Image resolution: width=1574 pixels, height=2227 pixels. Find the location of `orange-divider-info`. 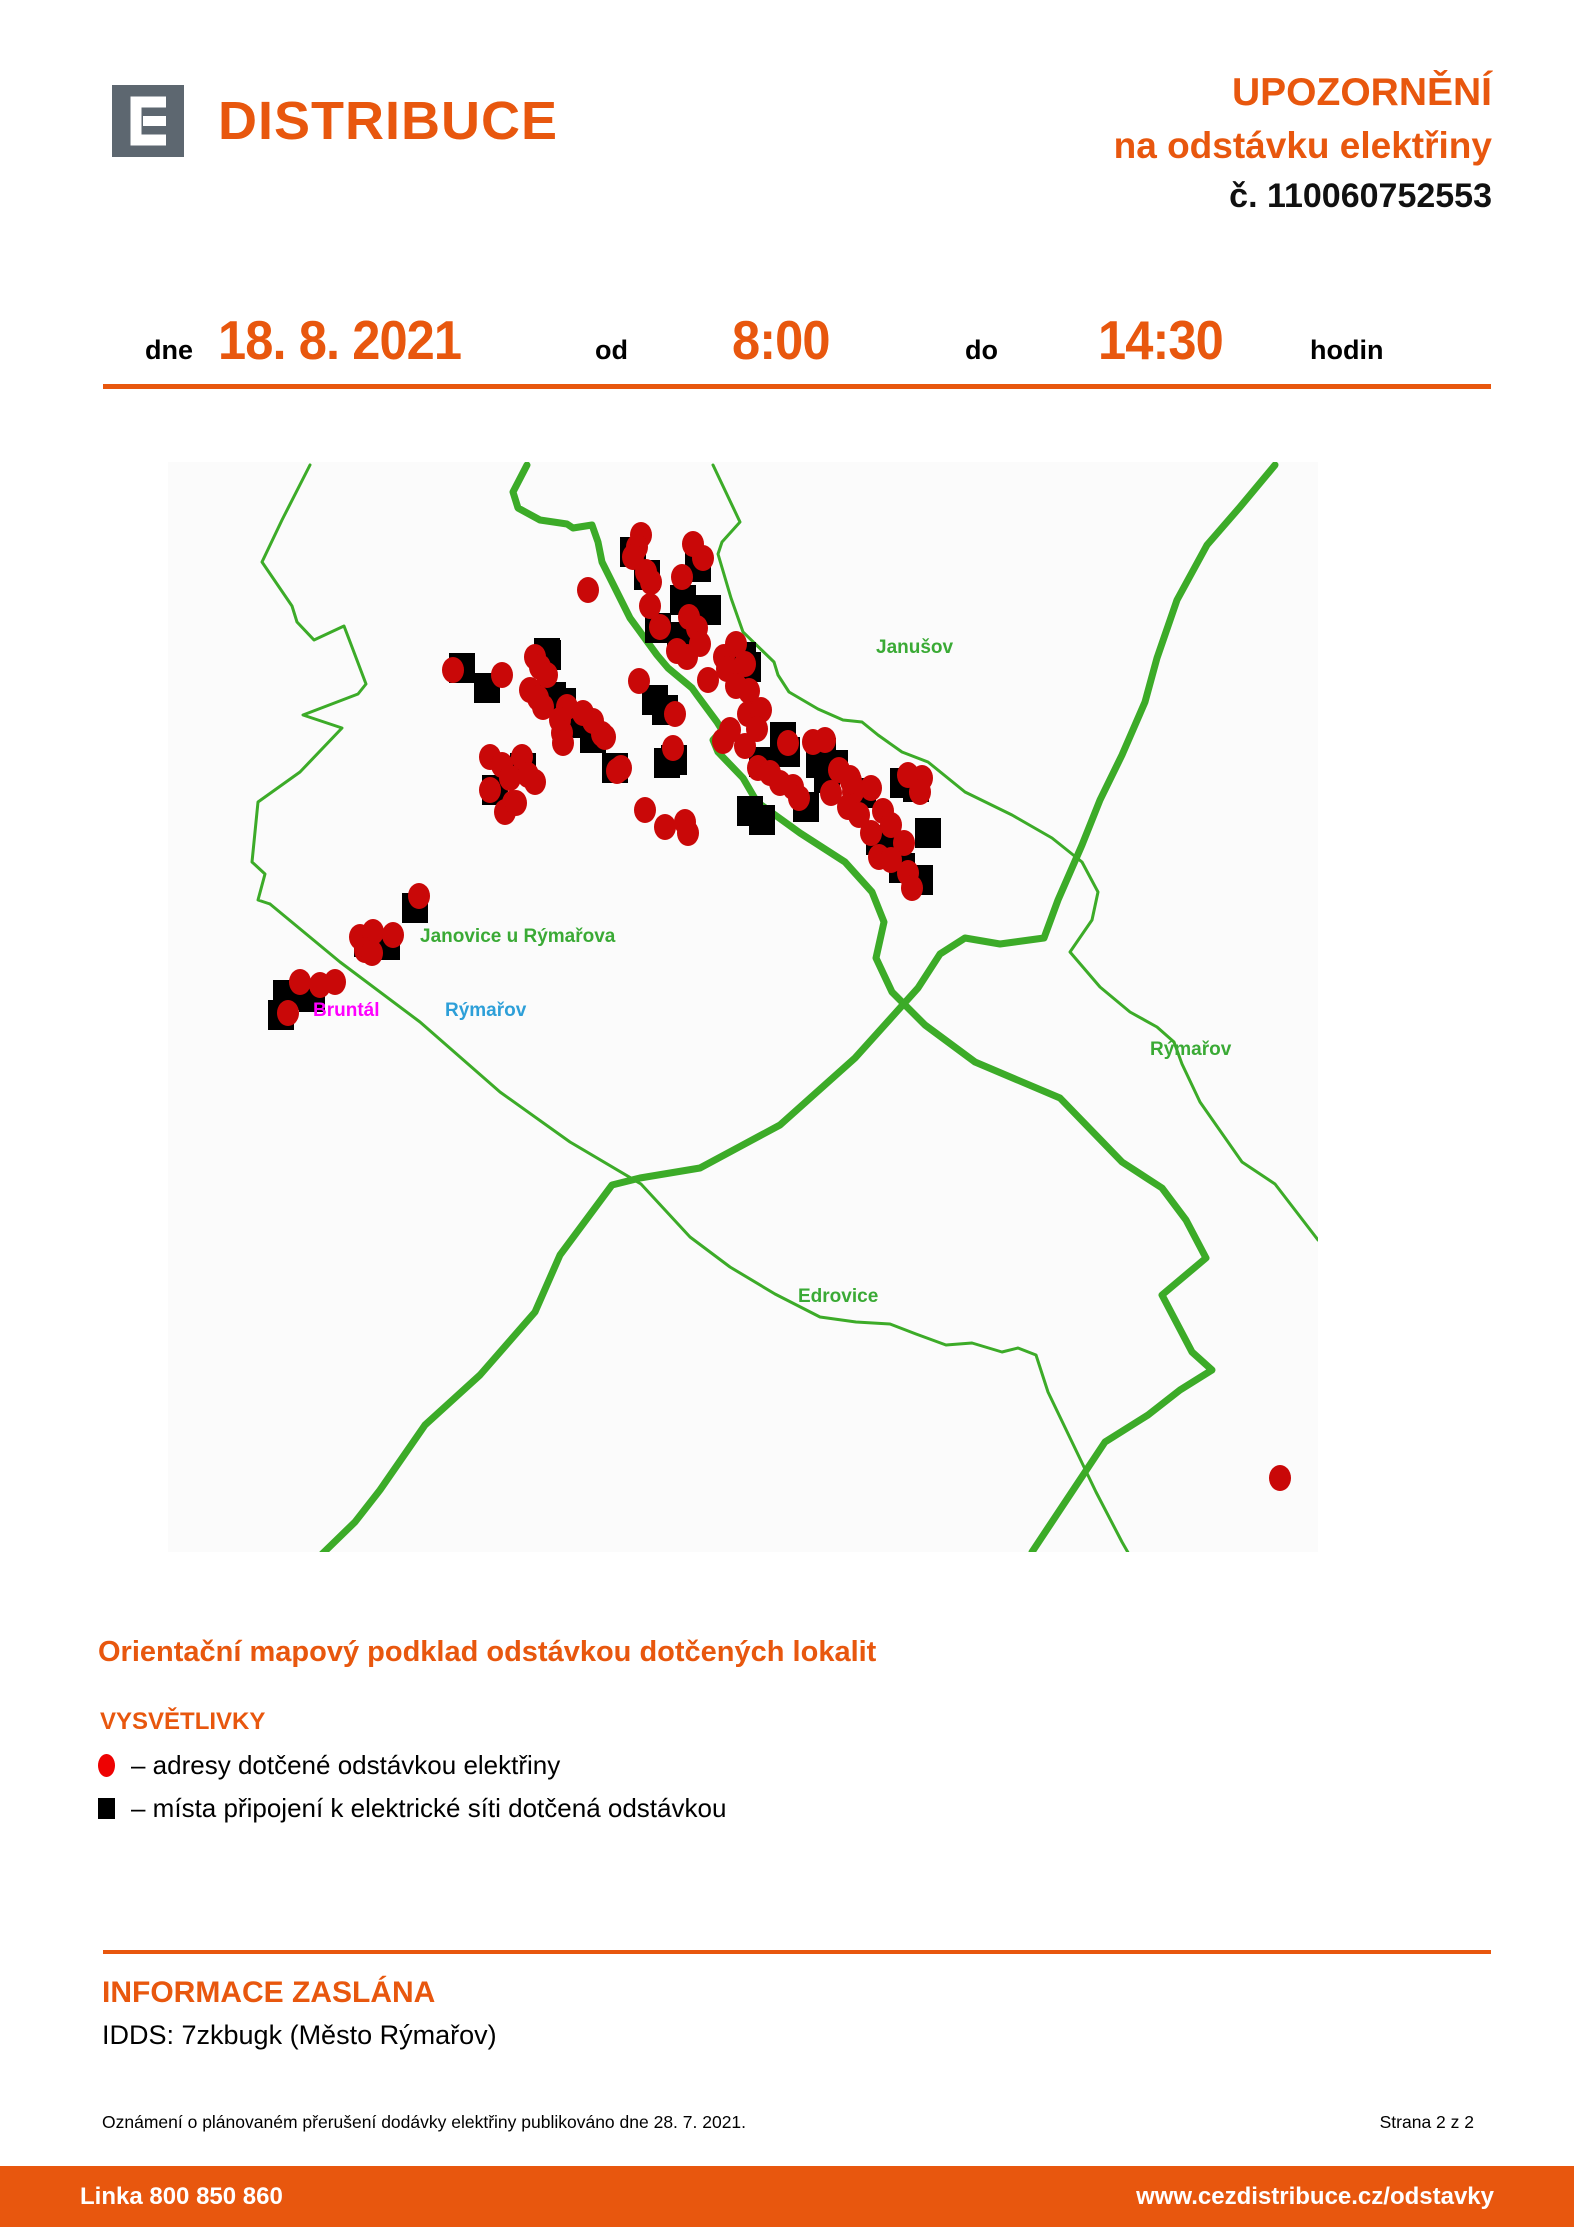

orange-divider-info is located at coordinates (797, 1952).